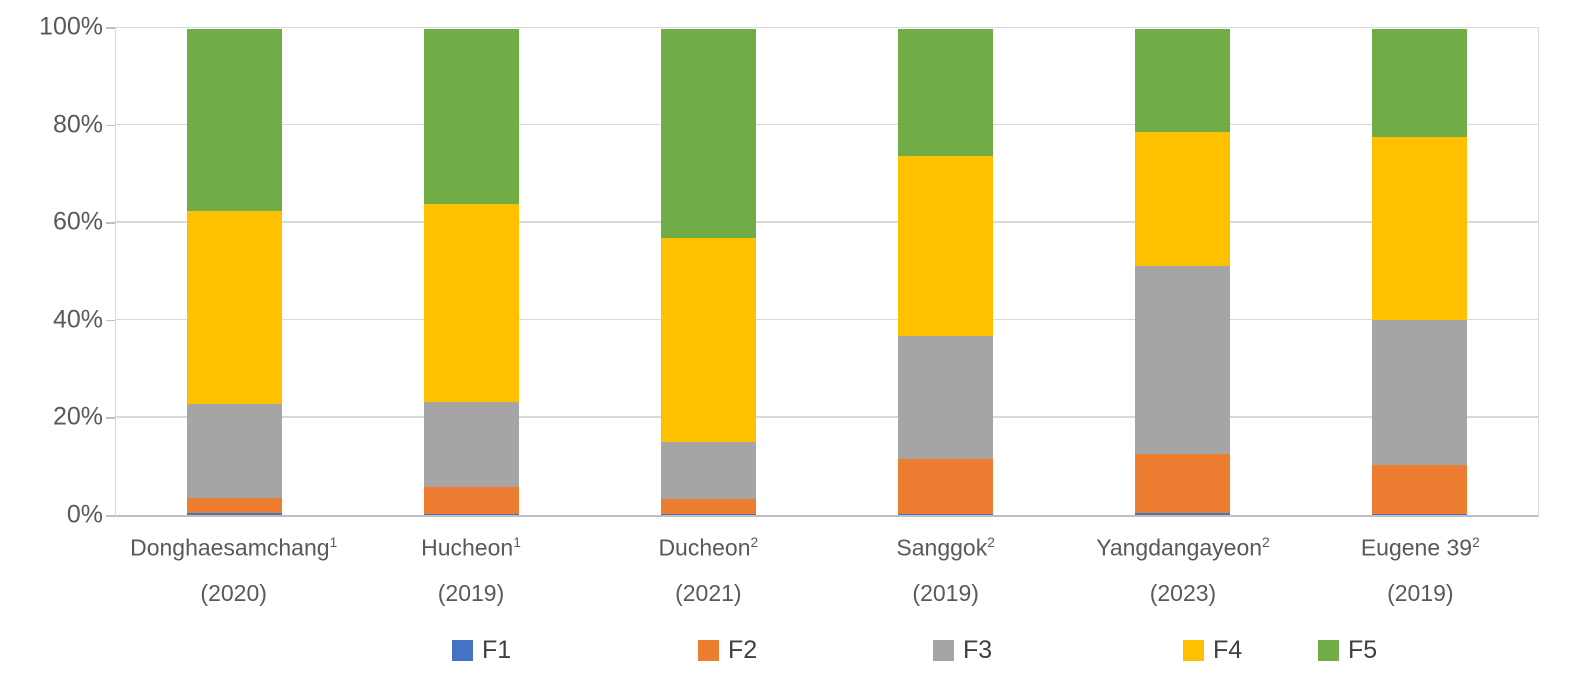 The width and height of the screenshot is (1591, 677). I want to click on gridline-40%, so click(827, 319).